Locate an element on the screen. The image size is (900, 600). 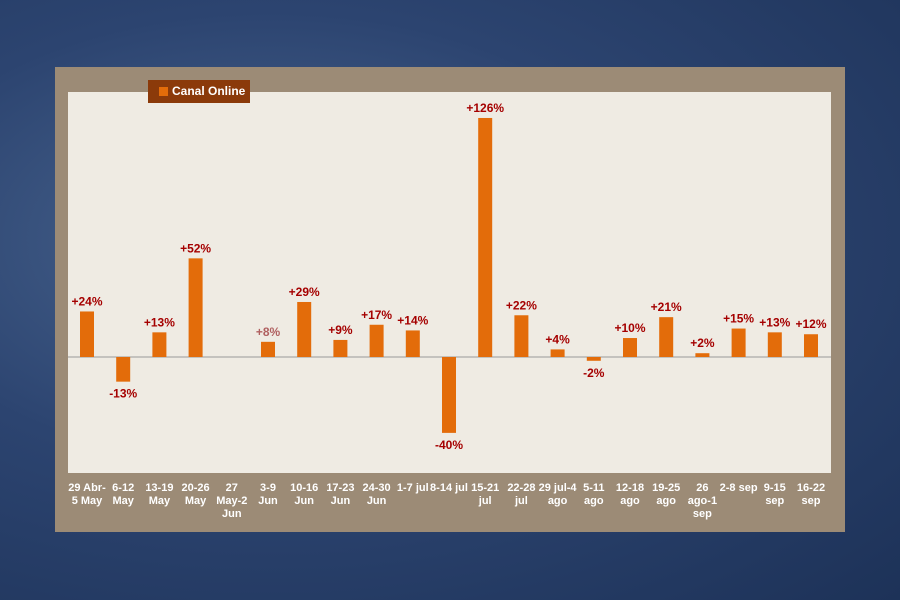
x-tick-label: 1-7 jul is located at coordinates (412, 488).